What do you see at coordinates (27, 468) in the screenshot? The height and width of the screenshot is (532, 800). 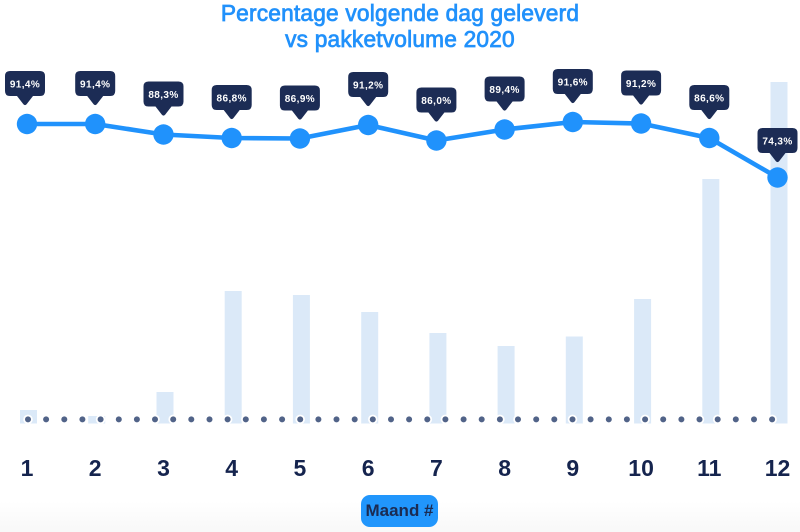 I see `svg-text: 1` at bounding box center [27, 468].